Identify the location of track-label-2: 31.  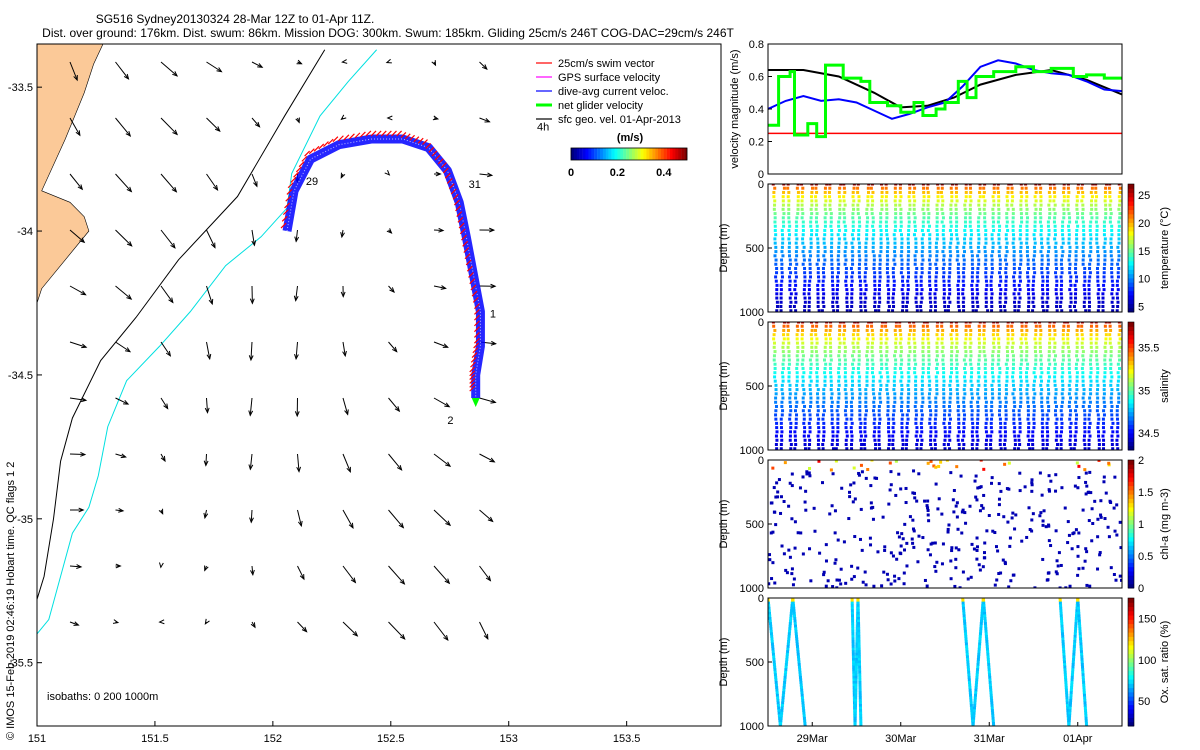
(475, 185).